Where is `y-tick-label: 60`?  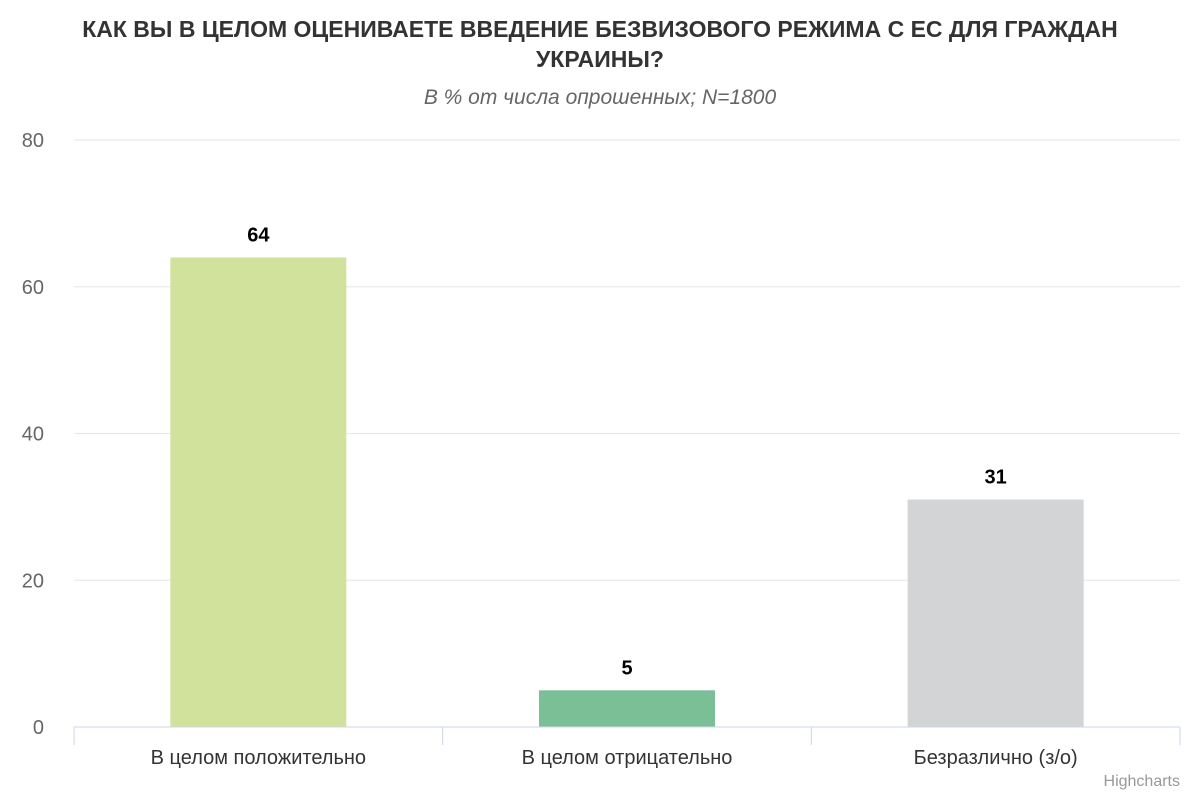 y-tick-label: 60 is located at coordinates (33, 288).